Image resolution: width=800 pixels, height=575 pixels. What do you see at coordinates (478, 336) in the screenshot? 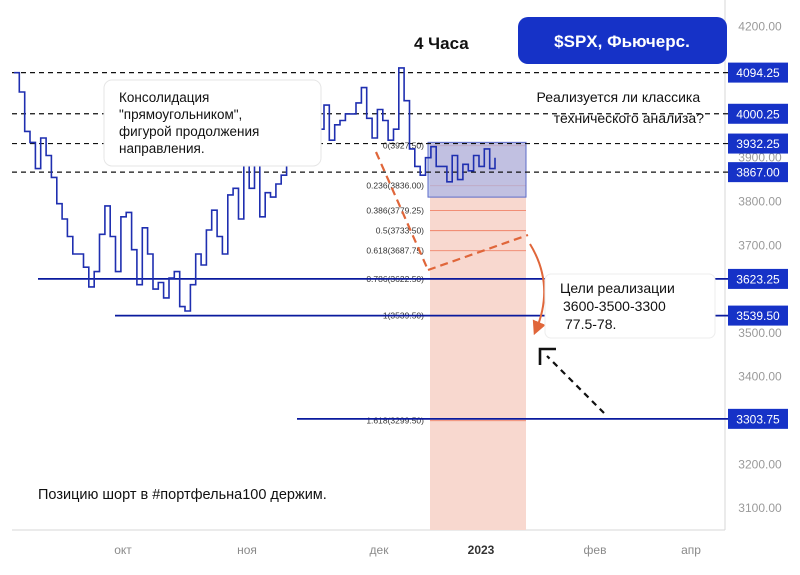
I see `fibonacci-zone` at bounding box center [478, 336].